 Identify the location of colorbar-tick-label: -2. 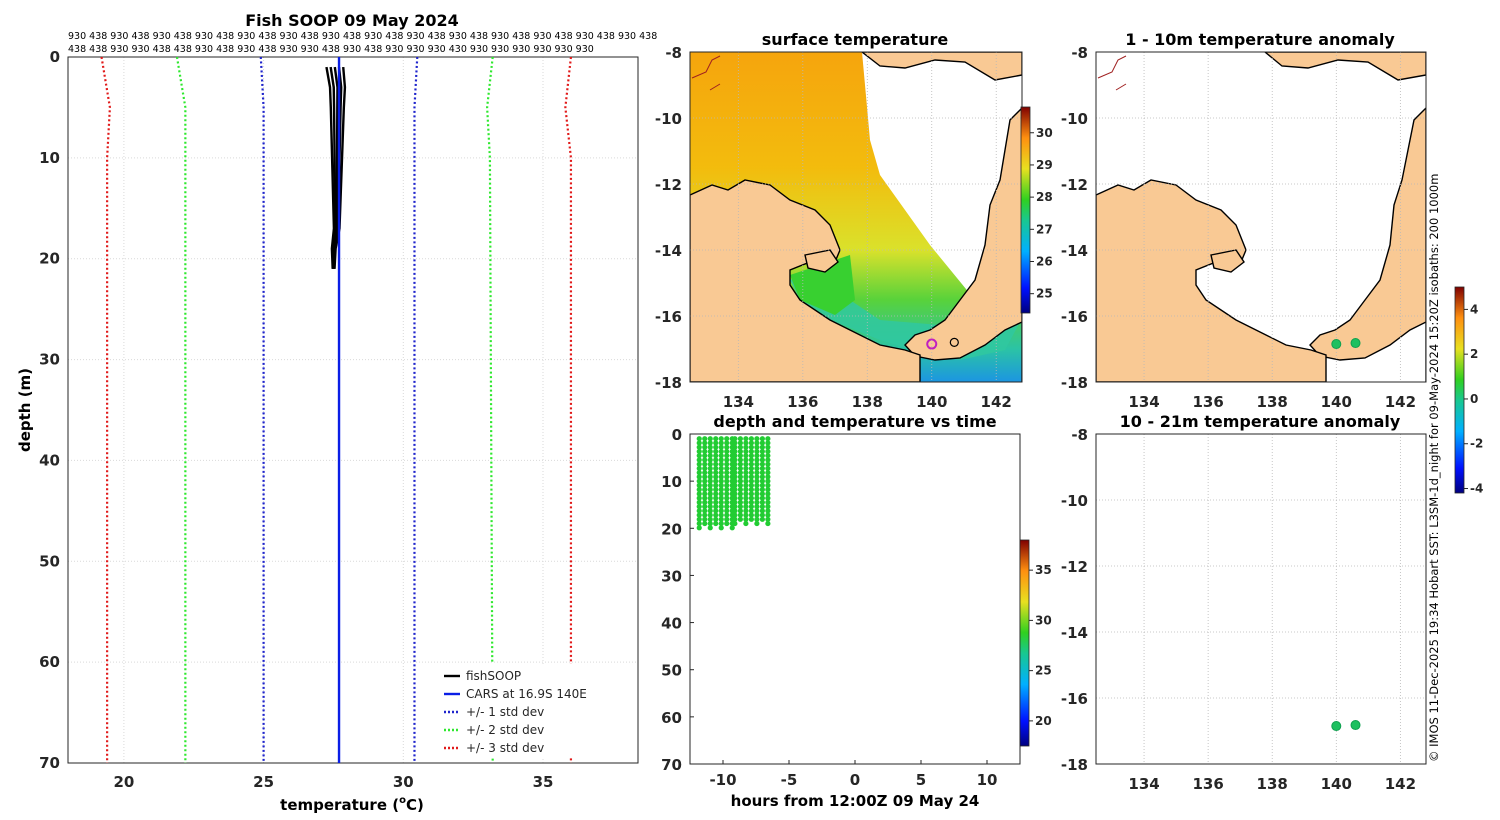
(1476, 444).